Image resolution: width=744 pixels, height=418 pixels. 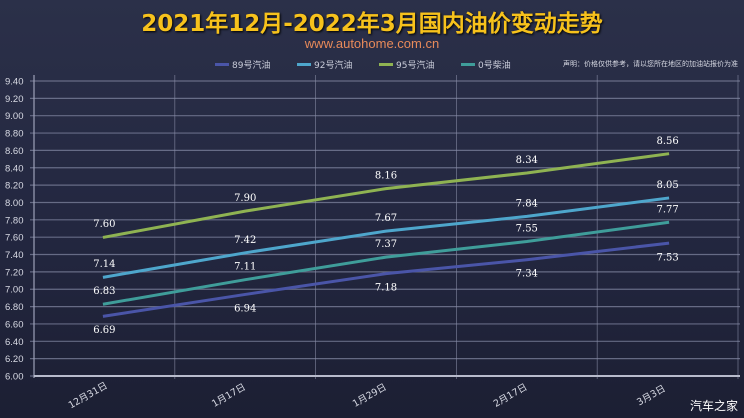 I want to click on y-tick-label: 6.40, so click(x=14, y=342).